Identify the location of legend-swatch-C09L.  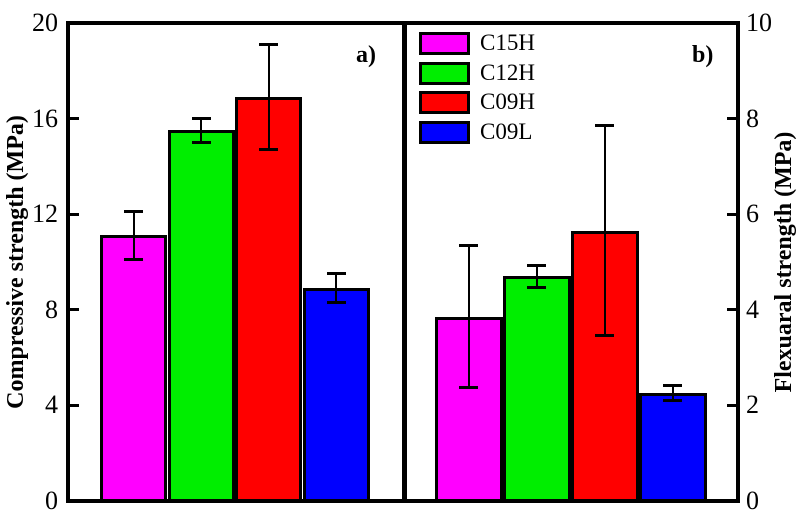
(444, 132).